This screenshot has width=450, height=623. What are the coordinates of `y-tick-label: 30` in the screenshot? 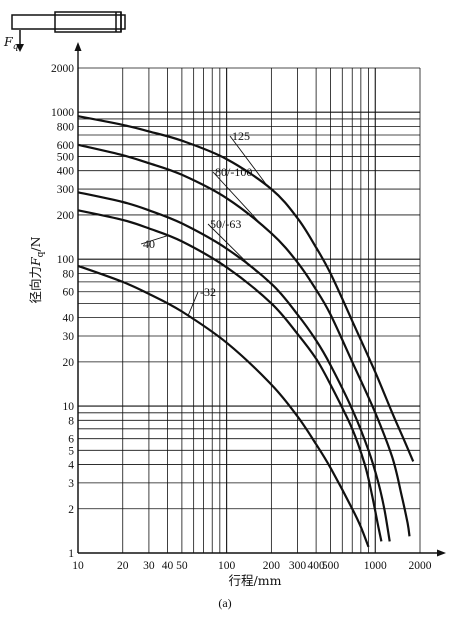 It's located at (69, 337).